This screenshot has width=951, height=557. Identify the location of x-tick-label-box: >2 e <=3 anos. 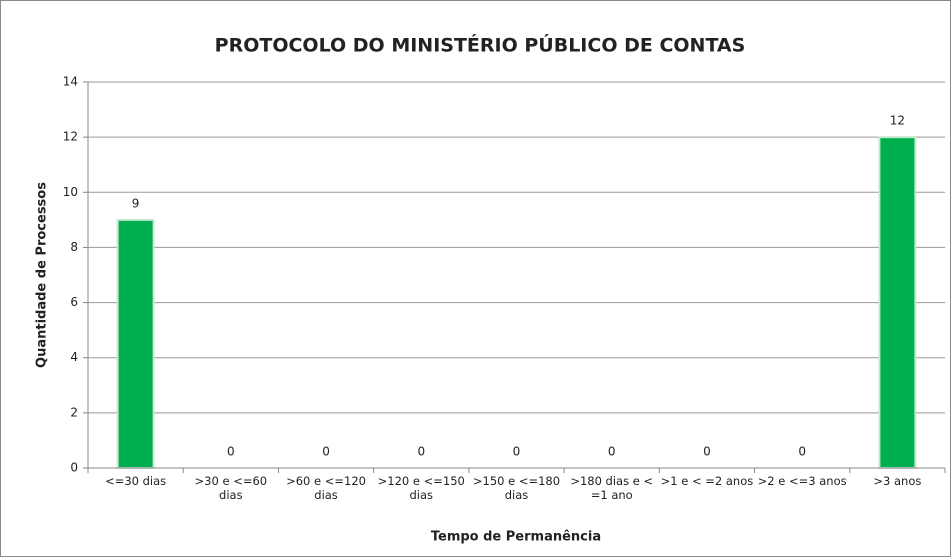
(802, 481).